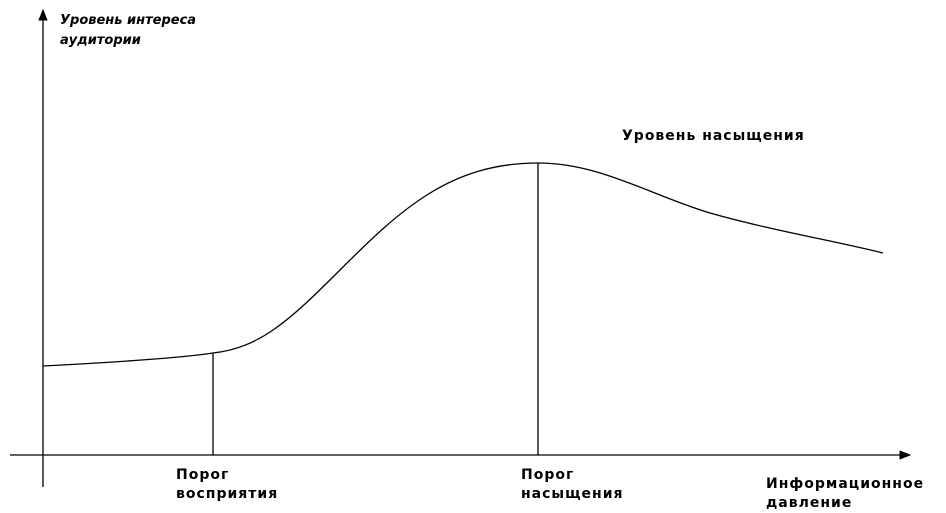 This screenshot has height=513, width=946. I want to click on x-axis-label: Информационное давление, so click(848, 493).